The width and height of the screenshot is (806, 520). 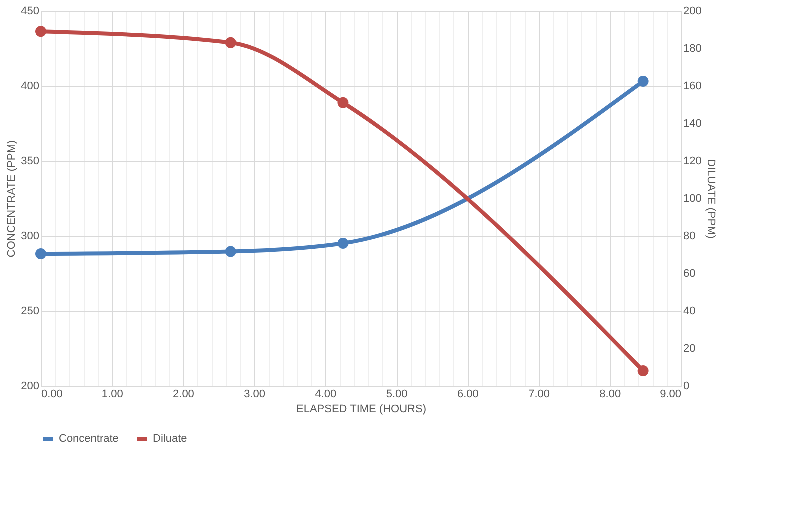 What do you see at coordinates (30, 12) in the screenshot?
I see `y-tick-label: 450` at bounding box center [30, 12].